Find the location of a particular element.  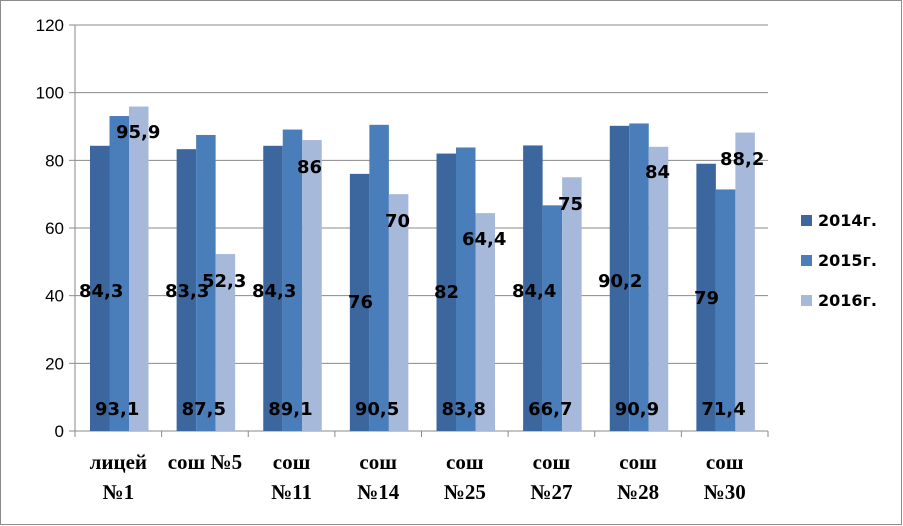

x-category-label: №30 is located at coordinates (725, 492).